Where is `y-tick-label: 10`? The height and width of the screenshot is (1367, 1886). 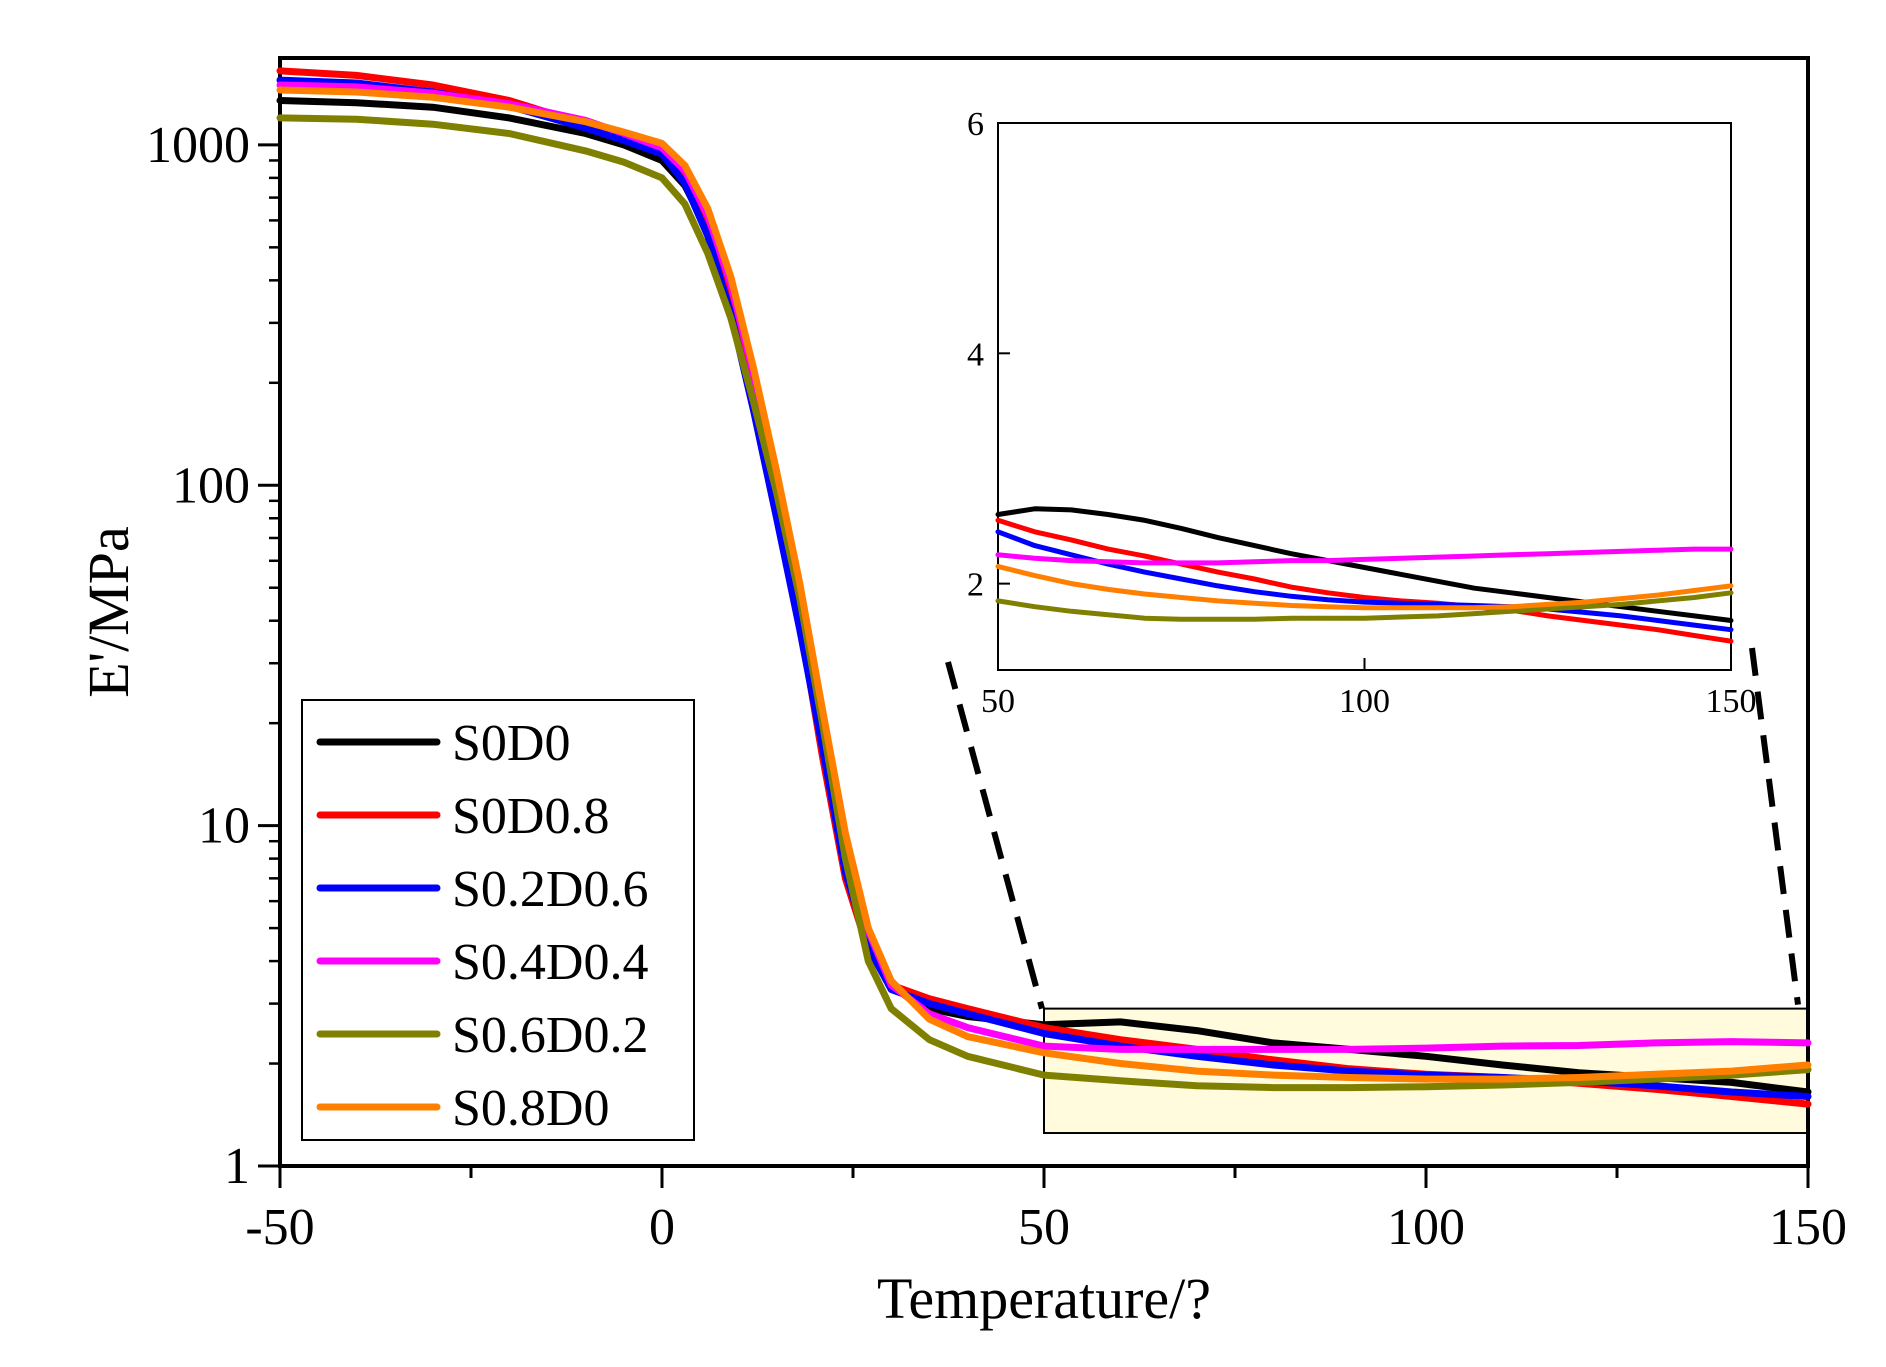
y-tick-label: 10 is located at coordinates (224, 826).